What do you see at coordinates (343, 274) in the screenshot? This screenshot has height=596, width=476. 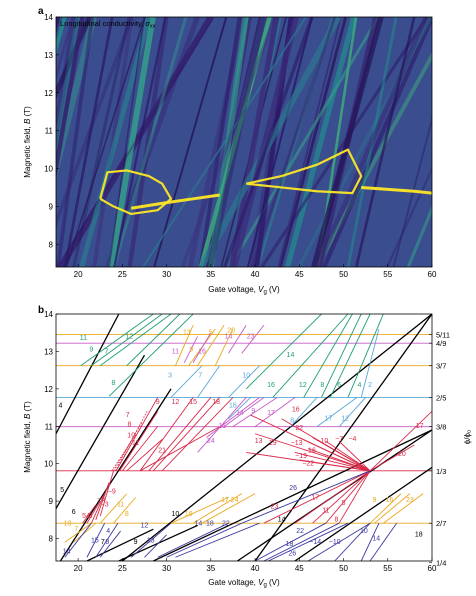 I see `panel-a-xtick-label: 50` at bounding box center [343, 274].